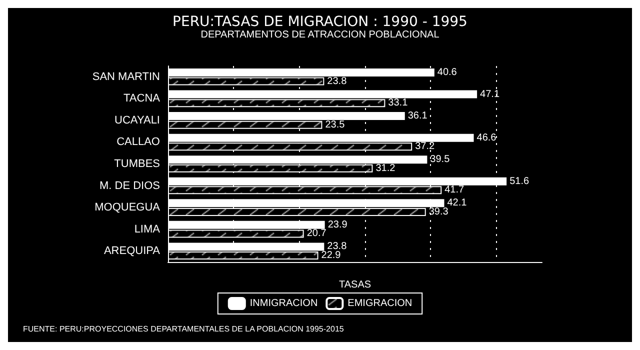 The image size is (640, 350). What do you see at coordinates (520, 181) in the screenshot?
I see `data-label: 51.6` at bounding box center [520, 181].